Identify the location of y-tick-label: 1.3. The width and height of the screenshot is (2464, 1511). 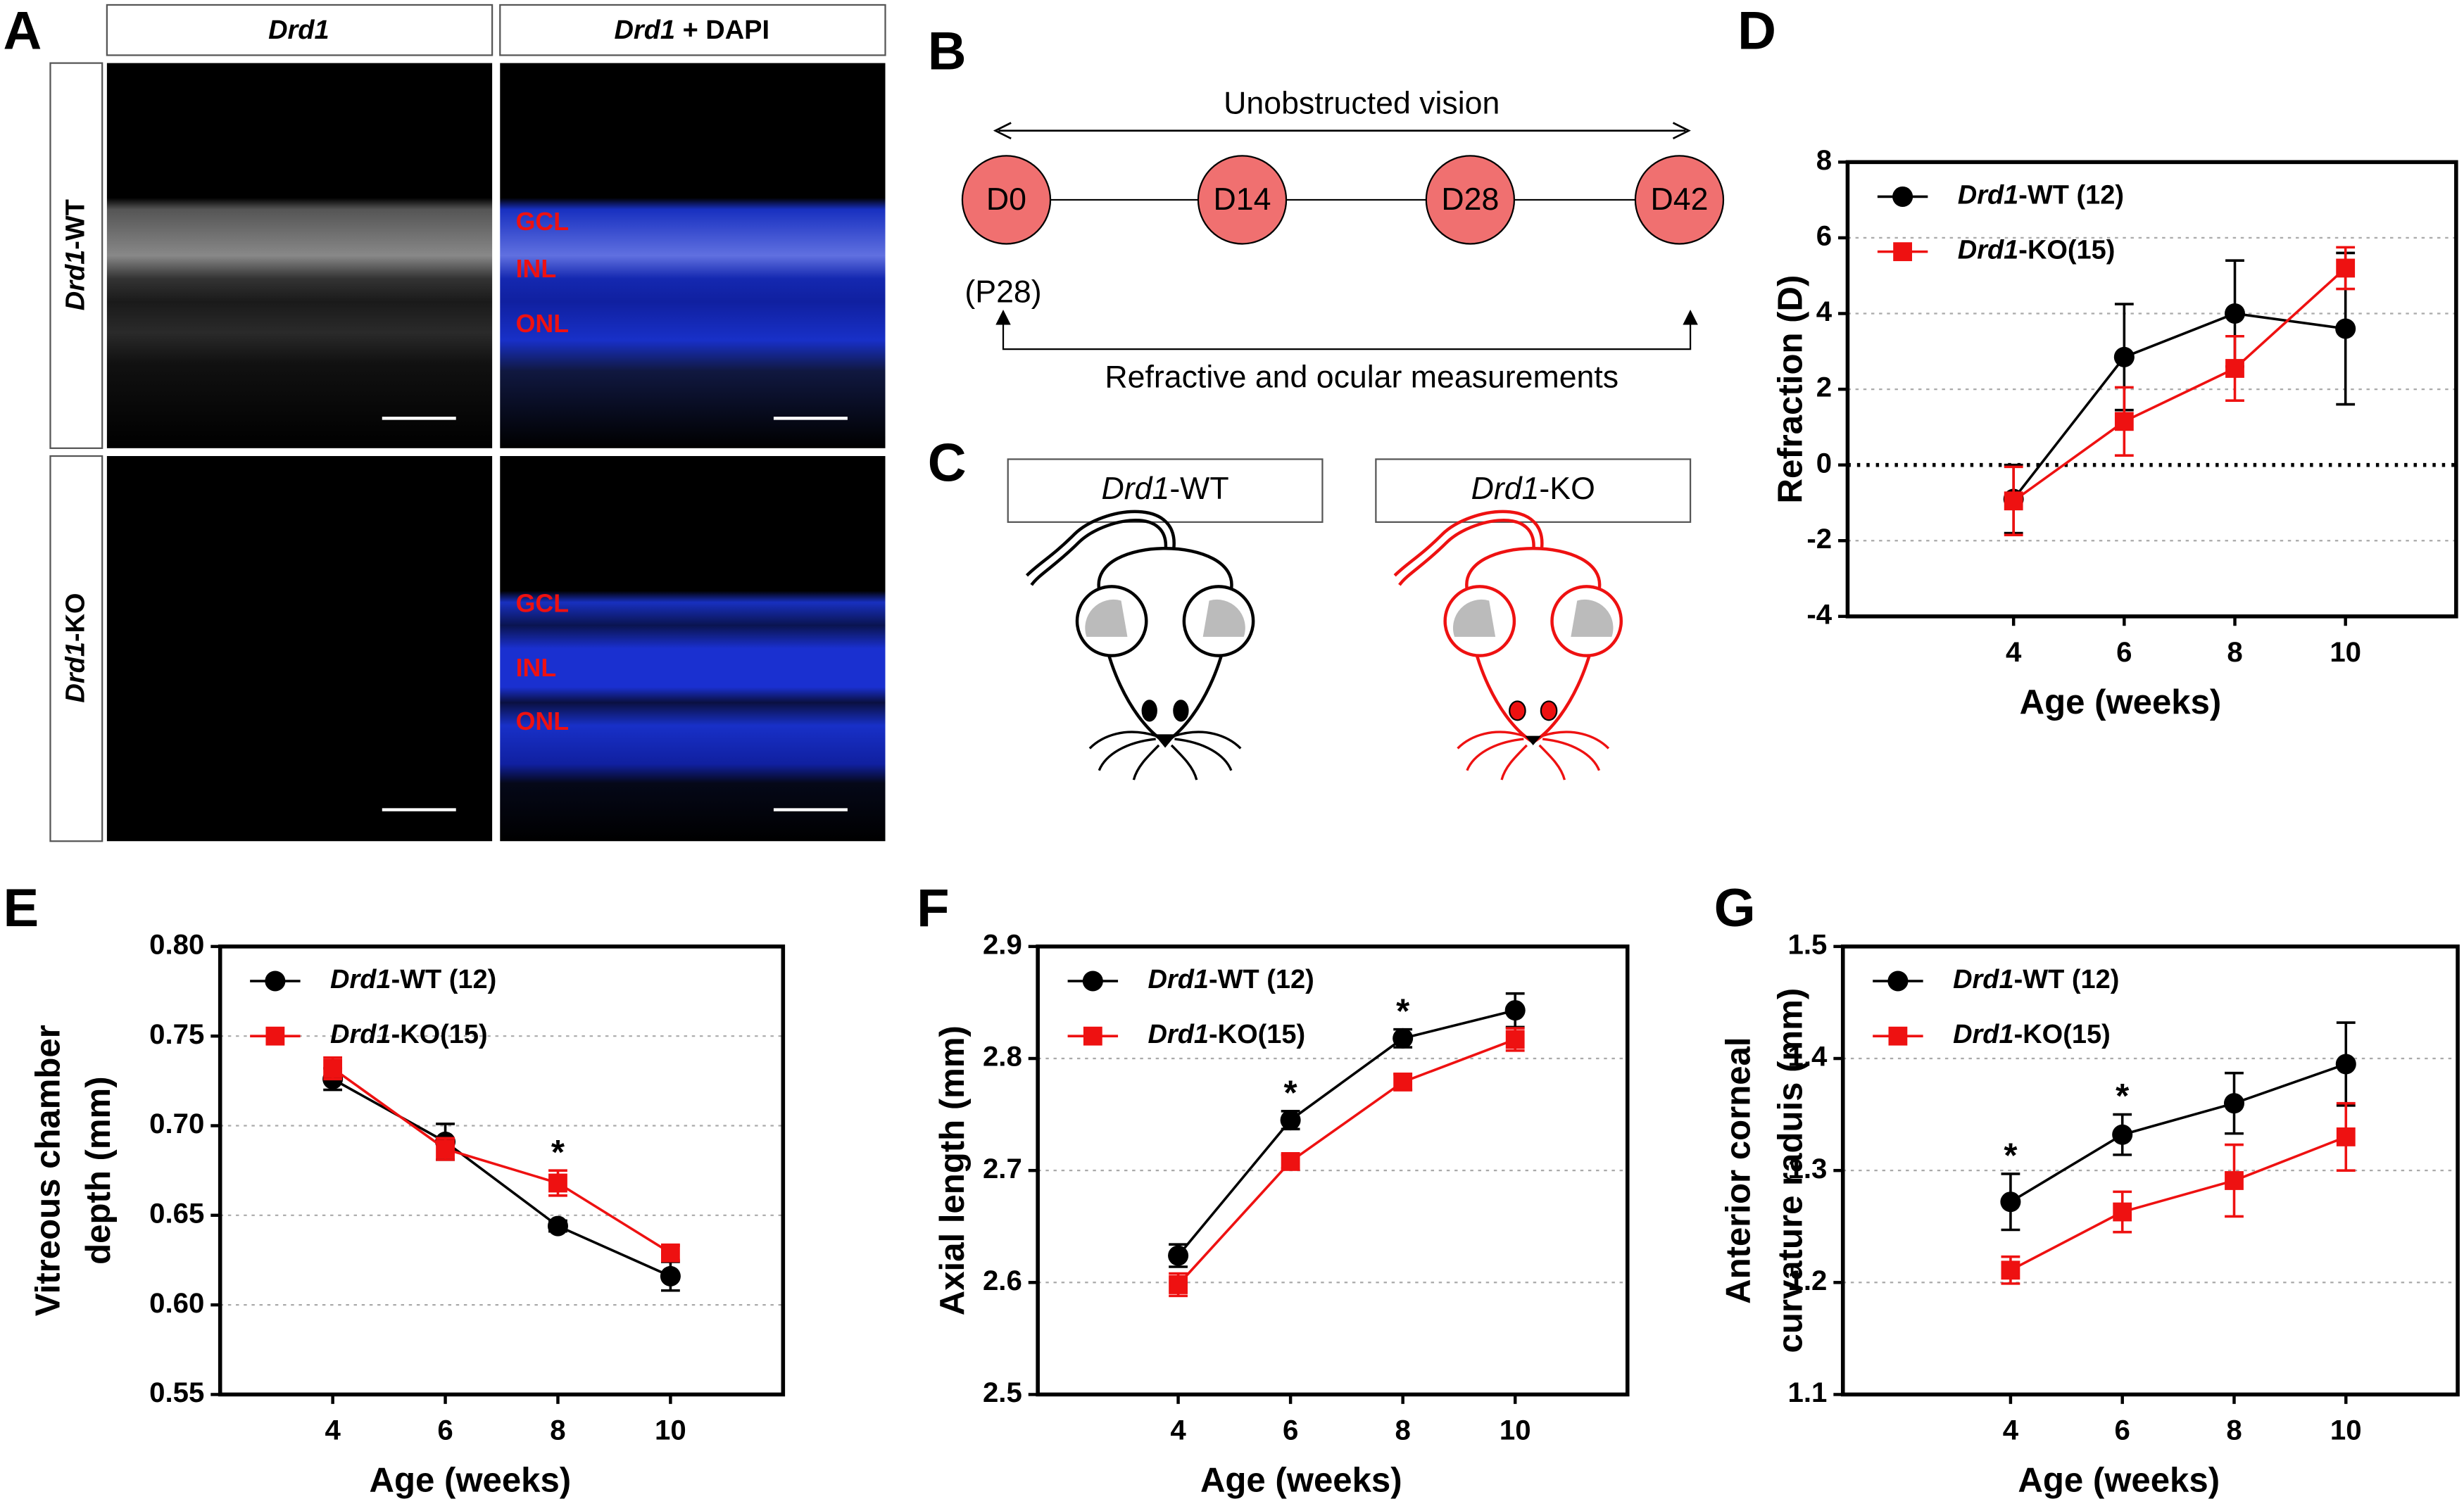
(1808, 1168).